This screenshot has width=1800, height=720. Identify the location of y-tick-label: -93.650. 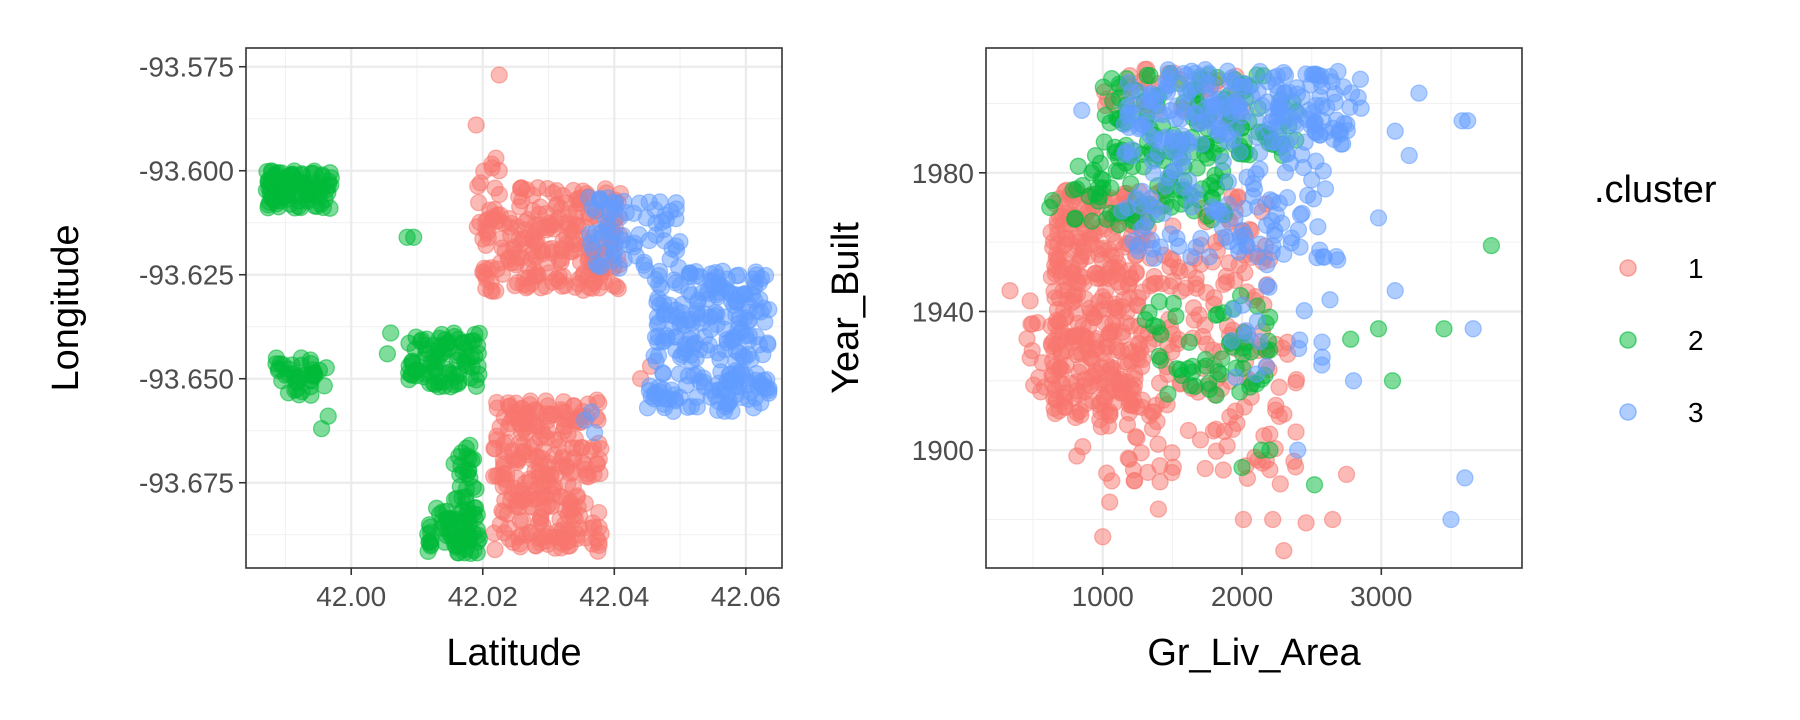
(186, 379).